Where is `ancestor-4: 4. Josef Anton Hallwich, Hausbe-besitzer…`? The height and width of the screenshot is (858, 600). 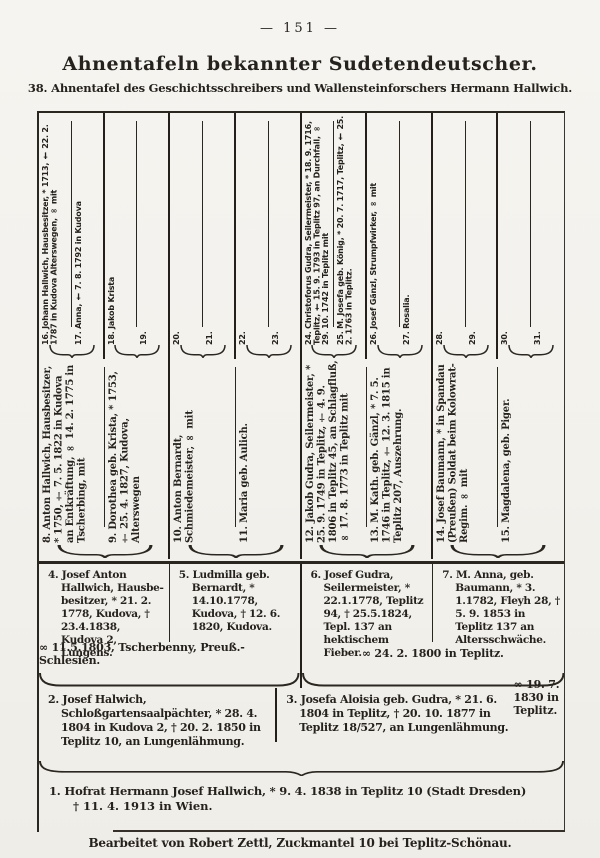
ancestor-4: 4. Josef Anton Hallwich, Hausbe-besitzer… is located at coordinates (104, 611).